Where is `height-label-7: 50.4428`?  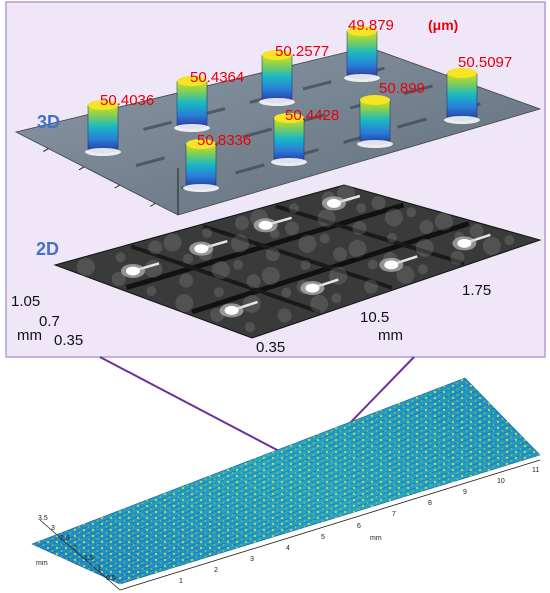
height-label-7: 50.4428 is located at coordinates (312, 115).